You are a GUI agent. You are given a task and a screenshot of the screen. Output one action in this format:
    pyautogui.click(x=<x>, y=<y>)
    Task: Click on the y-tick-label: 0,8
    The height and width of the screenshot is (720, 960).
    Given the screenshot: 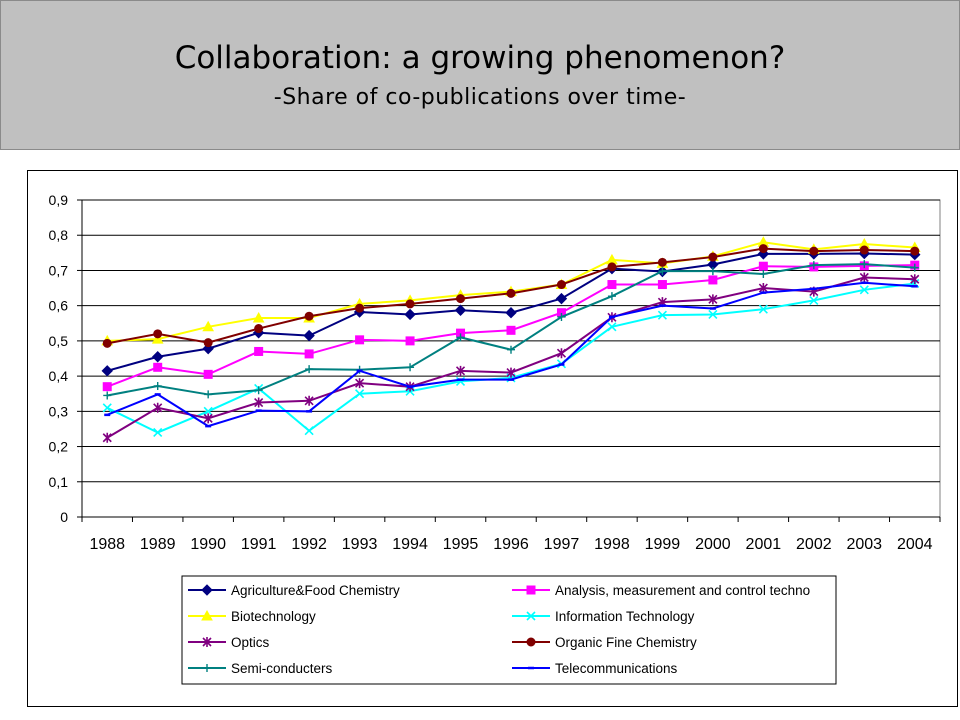 What is the action you would take?
    pyautogui.click(x=59, y=235)
    